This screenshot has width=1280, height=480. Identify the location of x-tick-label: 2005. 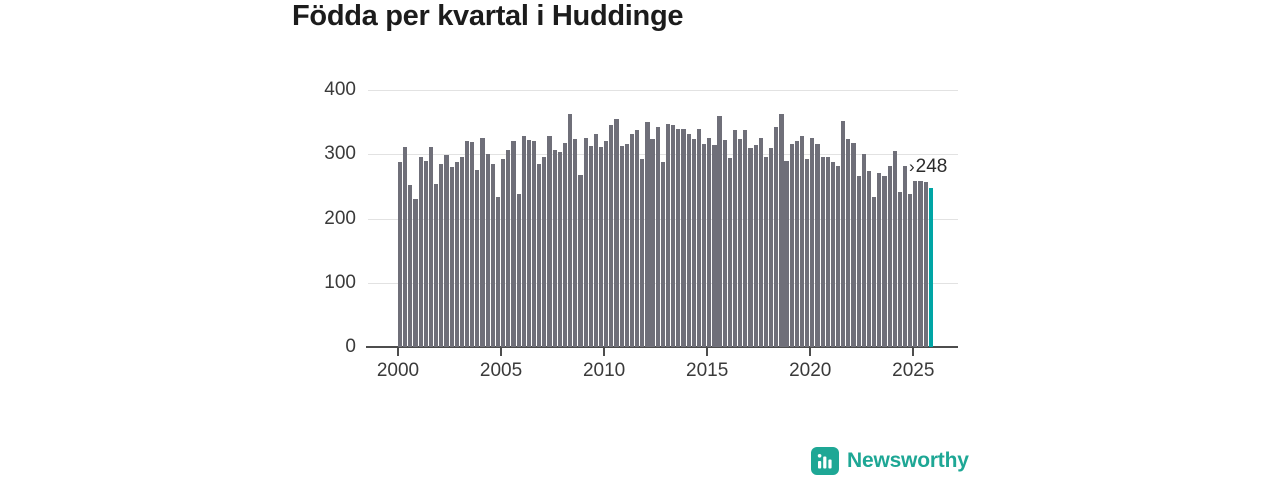
(501, 370).